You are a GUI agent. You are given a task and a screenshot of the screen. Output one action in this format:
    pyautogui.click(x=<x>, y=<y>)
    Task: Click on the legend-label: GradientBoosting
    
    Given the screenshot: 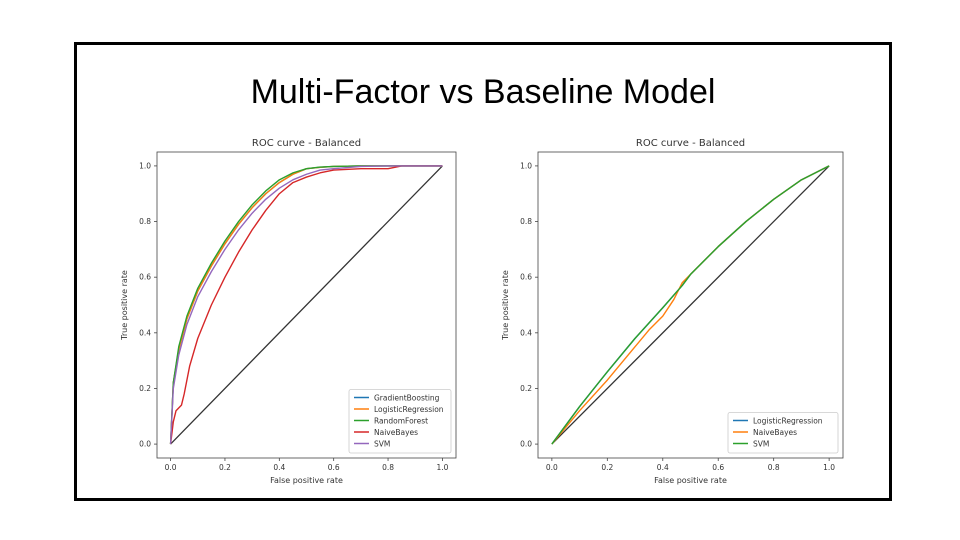 What is the action you would take?
    pyautogui.click(x=407, y=398)
    